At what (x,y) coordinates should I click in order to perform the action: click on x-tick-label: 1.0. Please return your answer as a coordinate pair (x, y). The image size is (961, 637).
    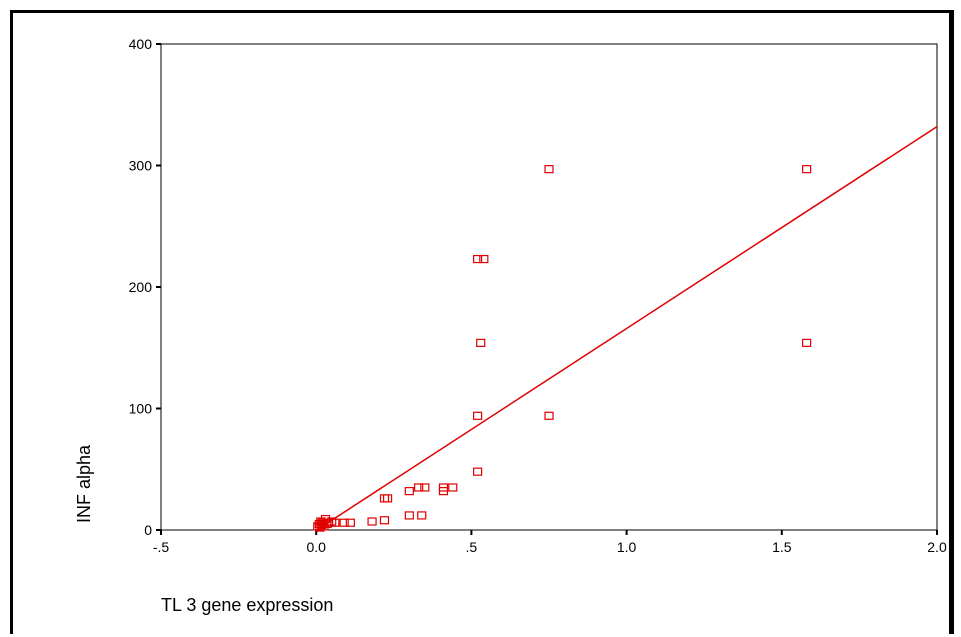
    Looking at the image, I should click on (627, 547).